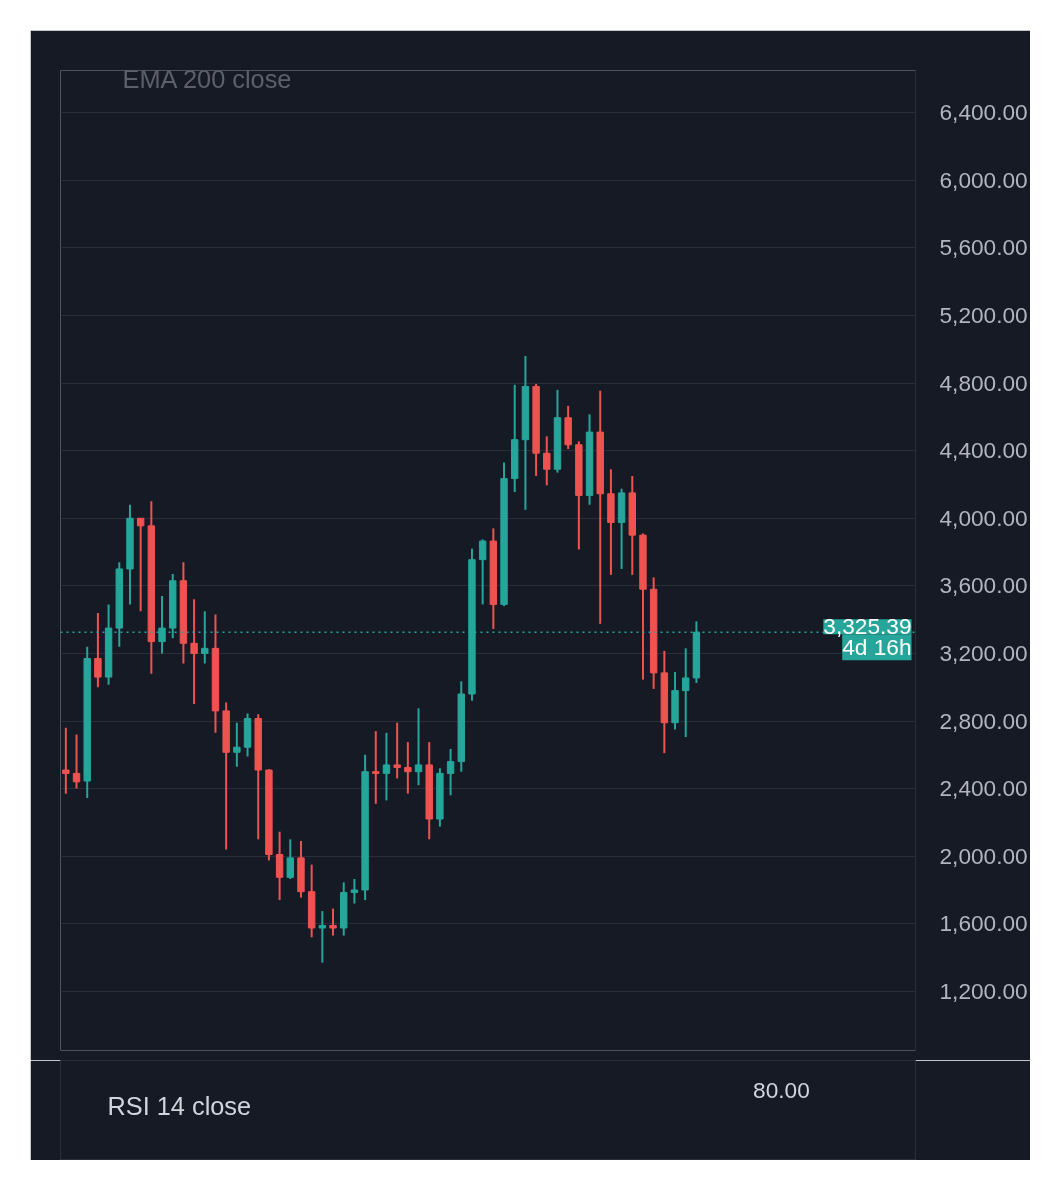 Image resolution: width=1062 pixels, height=1200 pixels. I want to click on y-tick-label: 6,400.00, so click(983, 112).